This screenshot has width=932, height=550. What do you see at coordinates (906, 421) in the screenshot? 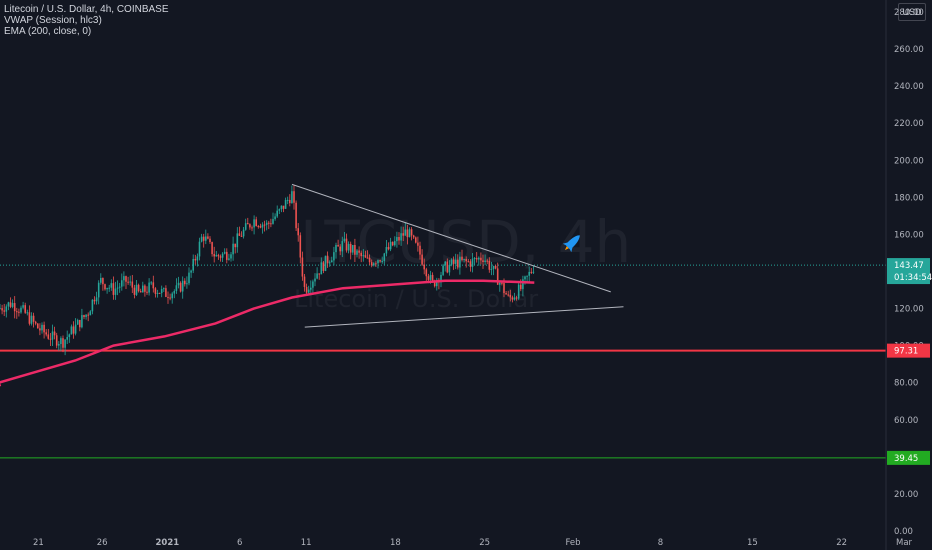
I see `y-tick-label: 60.00` at bounding box center [906, 421].